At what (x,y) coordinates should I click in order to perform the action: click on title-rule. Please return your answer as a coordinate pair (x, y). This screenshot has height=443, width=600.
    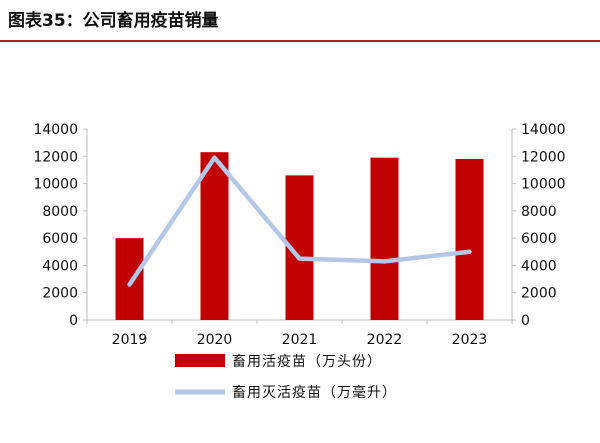
    Looking at the image, I should click on (300, 41).